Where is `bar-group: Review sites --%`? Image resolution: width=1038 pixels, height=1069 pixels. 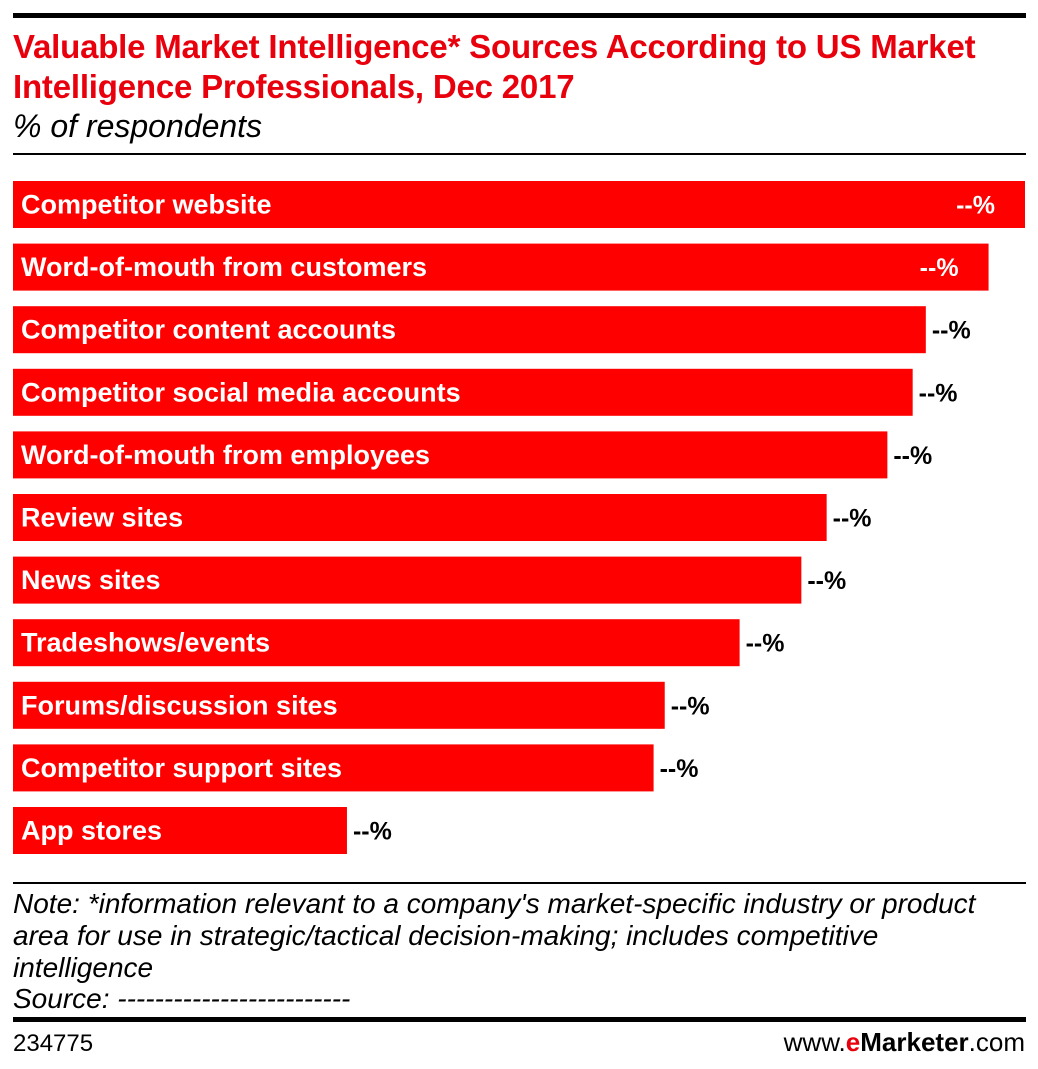
bar-group: Review sites --% is located at coordinates (442, 517).